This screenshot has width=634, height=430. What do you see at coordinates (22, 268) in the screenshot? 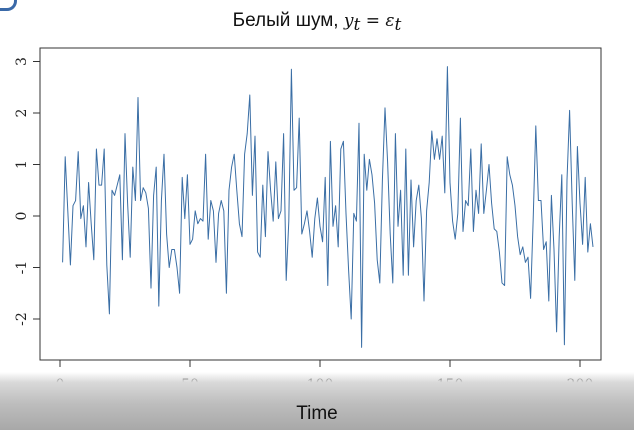
I see `y-tick-label: -1` at bounding box center [22, 268].